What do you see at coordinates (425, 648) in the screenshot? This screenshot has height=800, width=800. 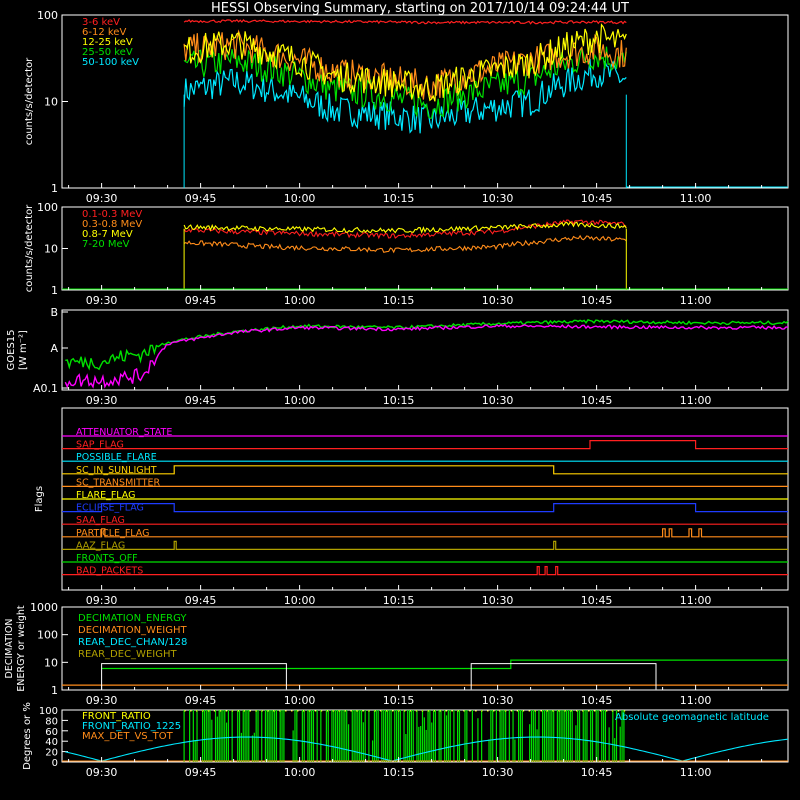 I see `decimation-panel-frame` at bounding box center [425, 648].